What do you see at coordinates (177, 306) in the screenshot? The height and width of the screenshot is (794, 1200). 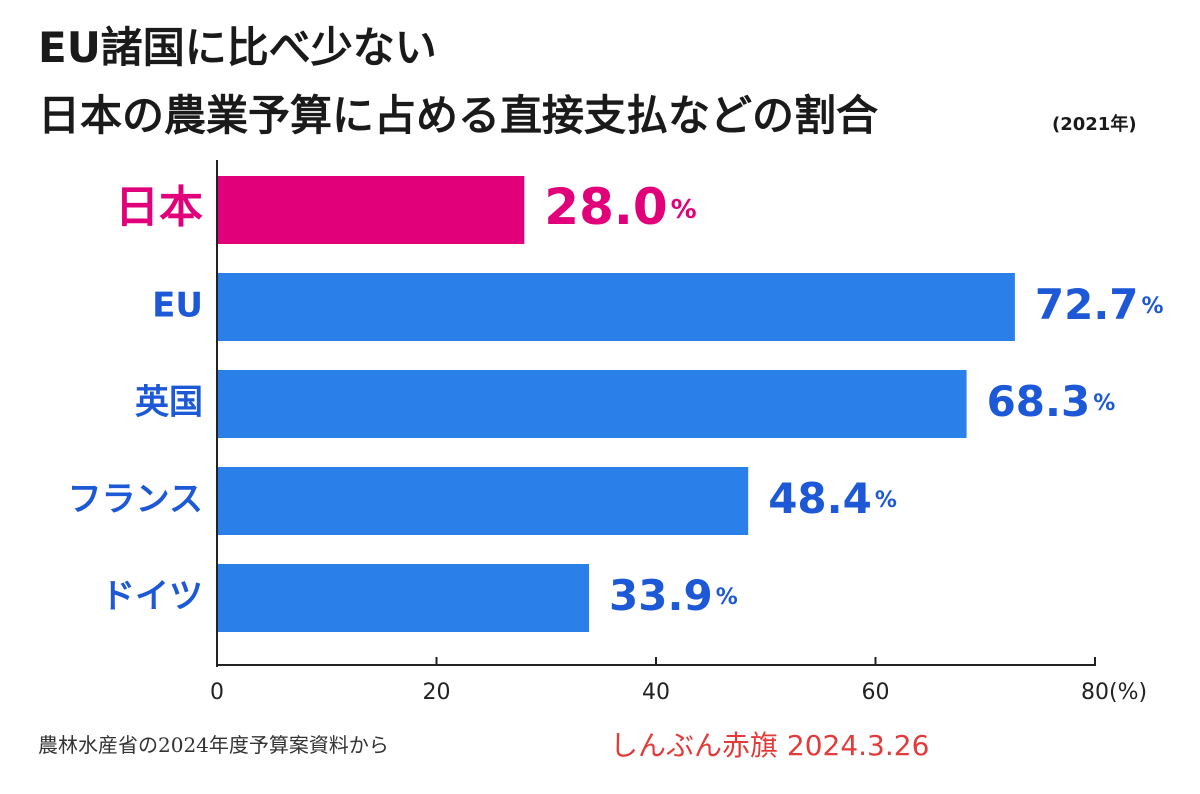 I see `category-label: EU` at bounding box center [177, 306].